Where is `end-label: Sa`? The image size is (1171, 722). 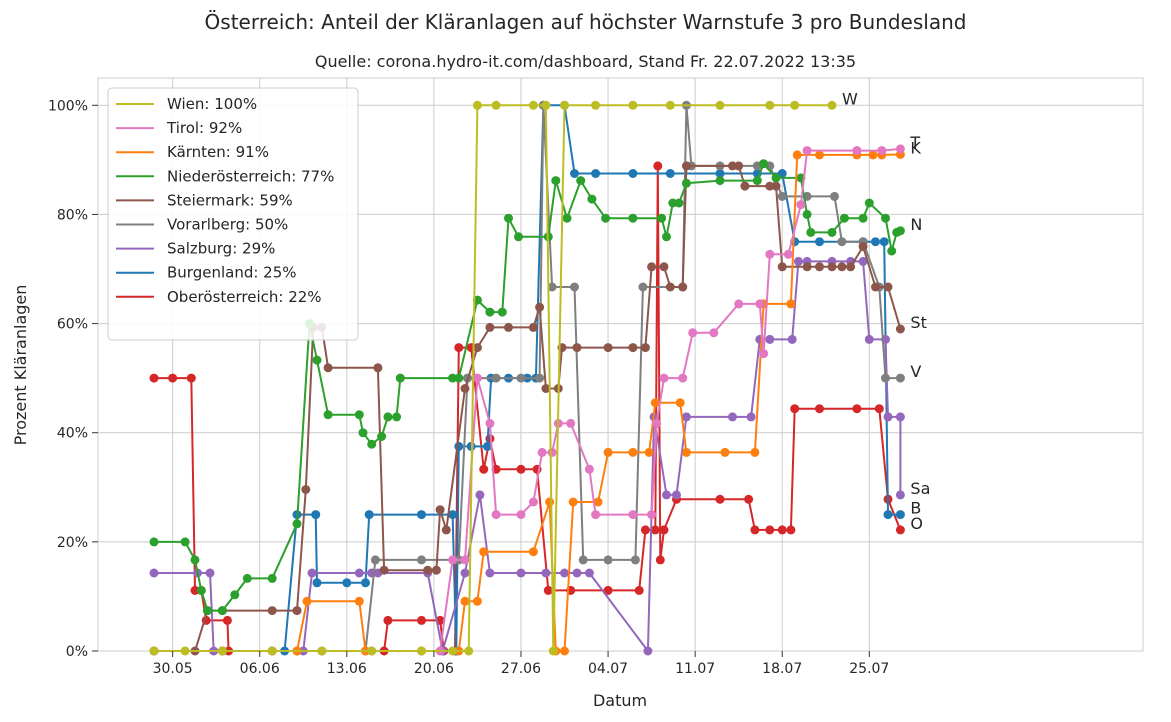
end-label: Sa is located at coordinates (920, 488).